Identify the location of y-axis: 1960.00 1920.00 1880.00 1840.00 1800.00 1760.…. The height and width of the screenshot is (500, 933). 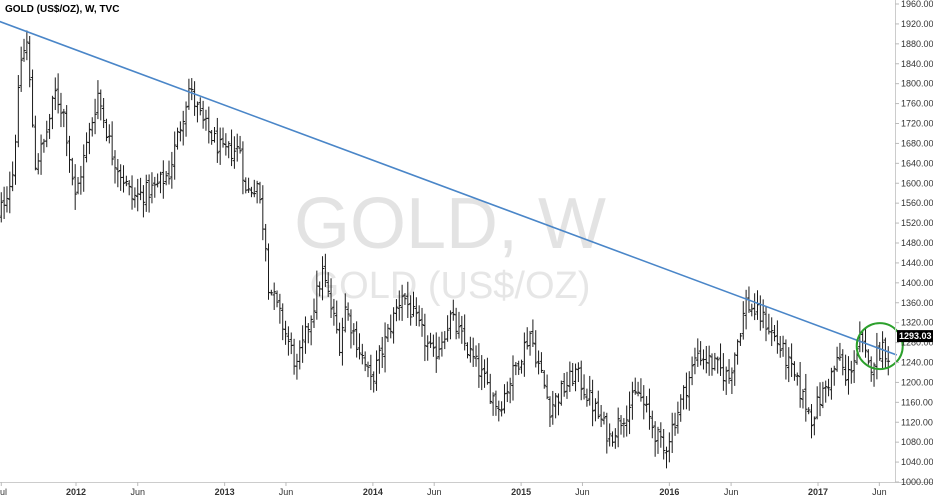
(914, 243).